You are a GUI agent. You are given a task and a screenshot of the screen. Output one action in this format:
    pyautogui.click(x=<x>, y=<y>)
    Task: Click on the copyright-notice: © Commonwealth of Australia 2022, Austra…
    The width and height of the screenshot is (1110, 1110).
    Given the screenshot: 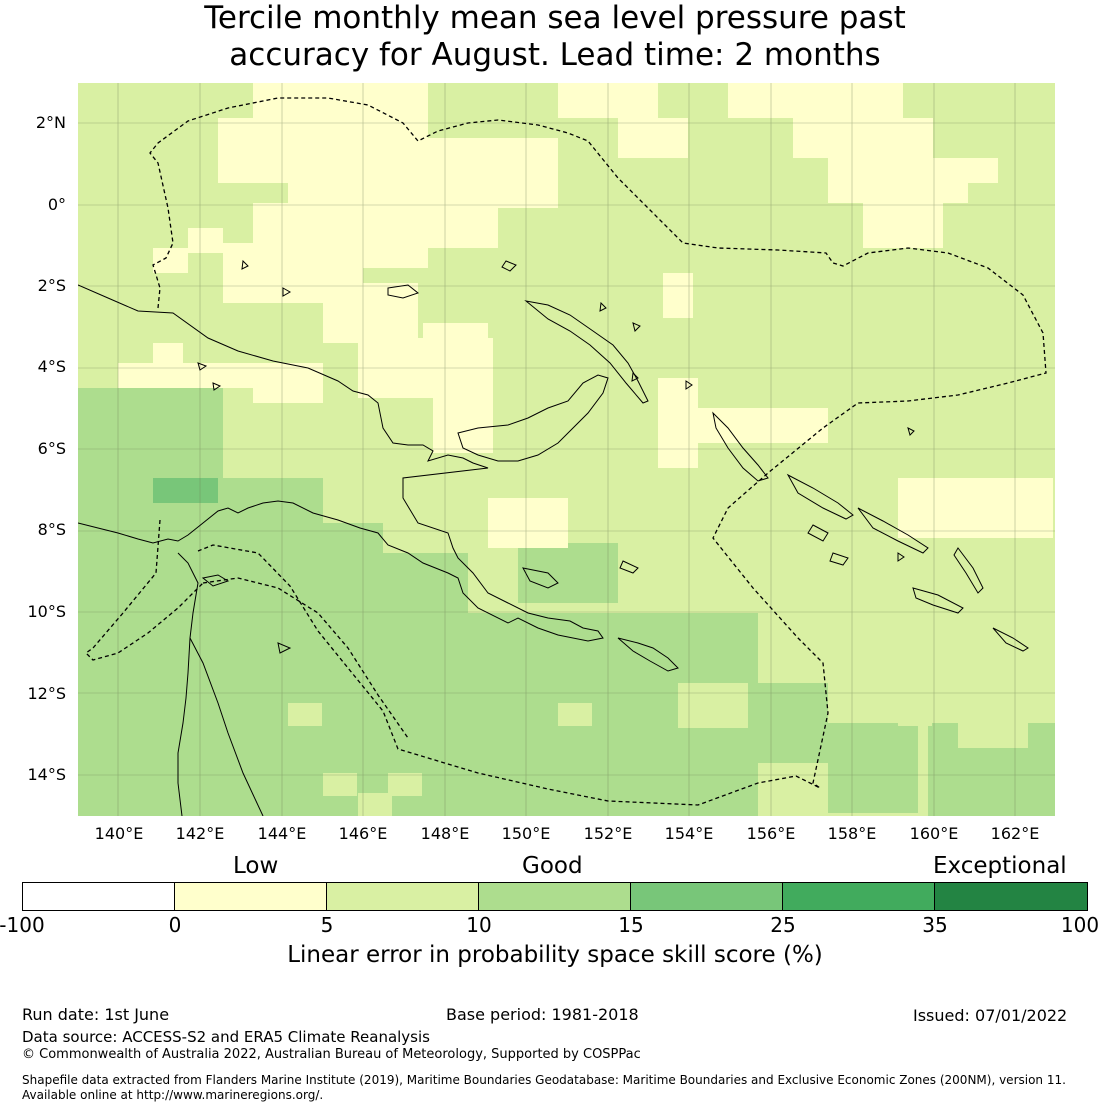 What is the action you would take?
    pyautogui.click(x=331, y=1054)
    